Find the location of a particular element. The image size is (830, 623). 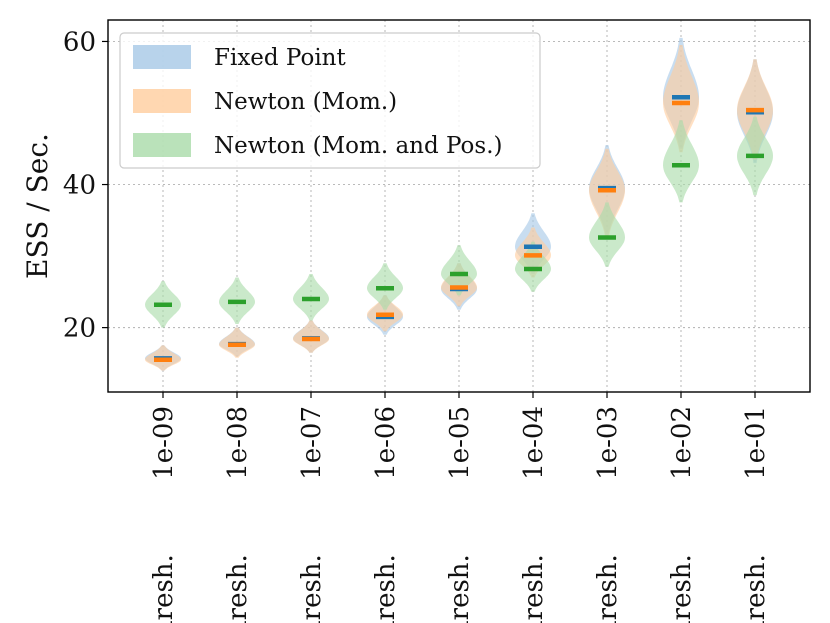

x-tick-label: Thresh. 1e-01 is located at coordinates (756, 514).